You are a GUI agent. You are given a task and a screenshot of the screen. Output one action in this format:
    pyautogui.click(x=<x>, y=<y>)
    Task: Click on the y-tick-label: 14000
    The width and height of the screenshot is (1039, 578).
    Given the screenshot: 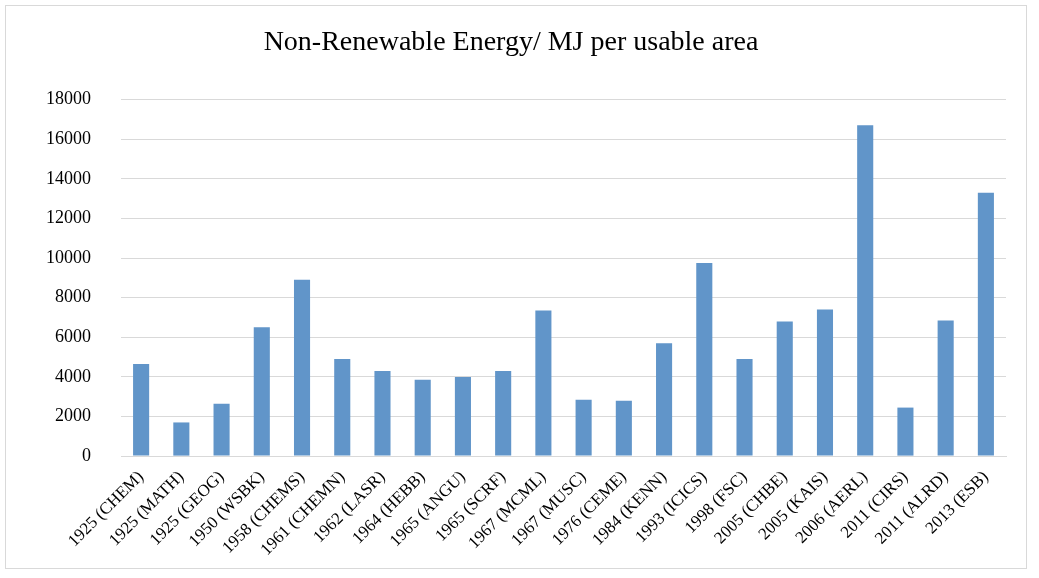 What is the action you would take?
    pyautogui.click(x=68, y=177)
    